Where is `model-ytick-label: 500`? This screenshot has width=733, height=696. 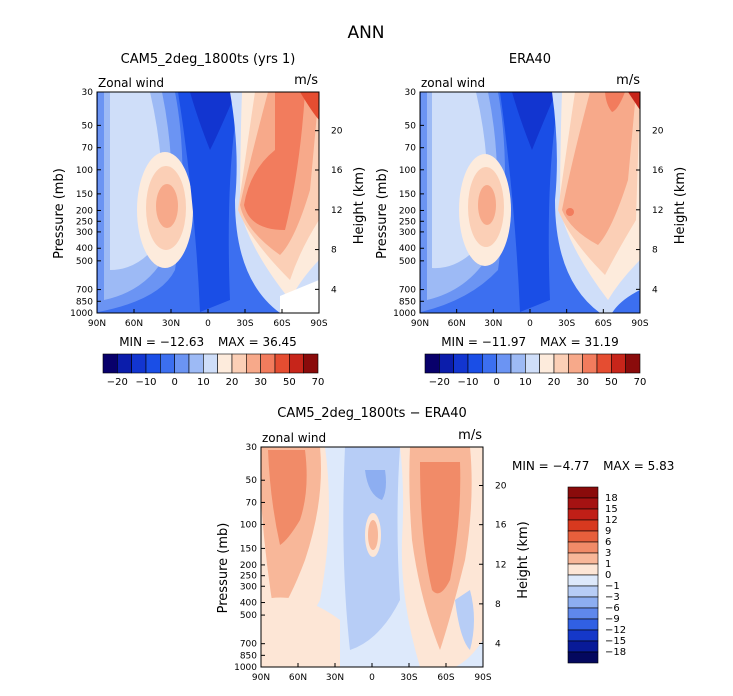
model-ytick-label: 500 is located at coordinates (84, 262).